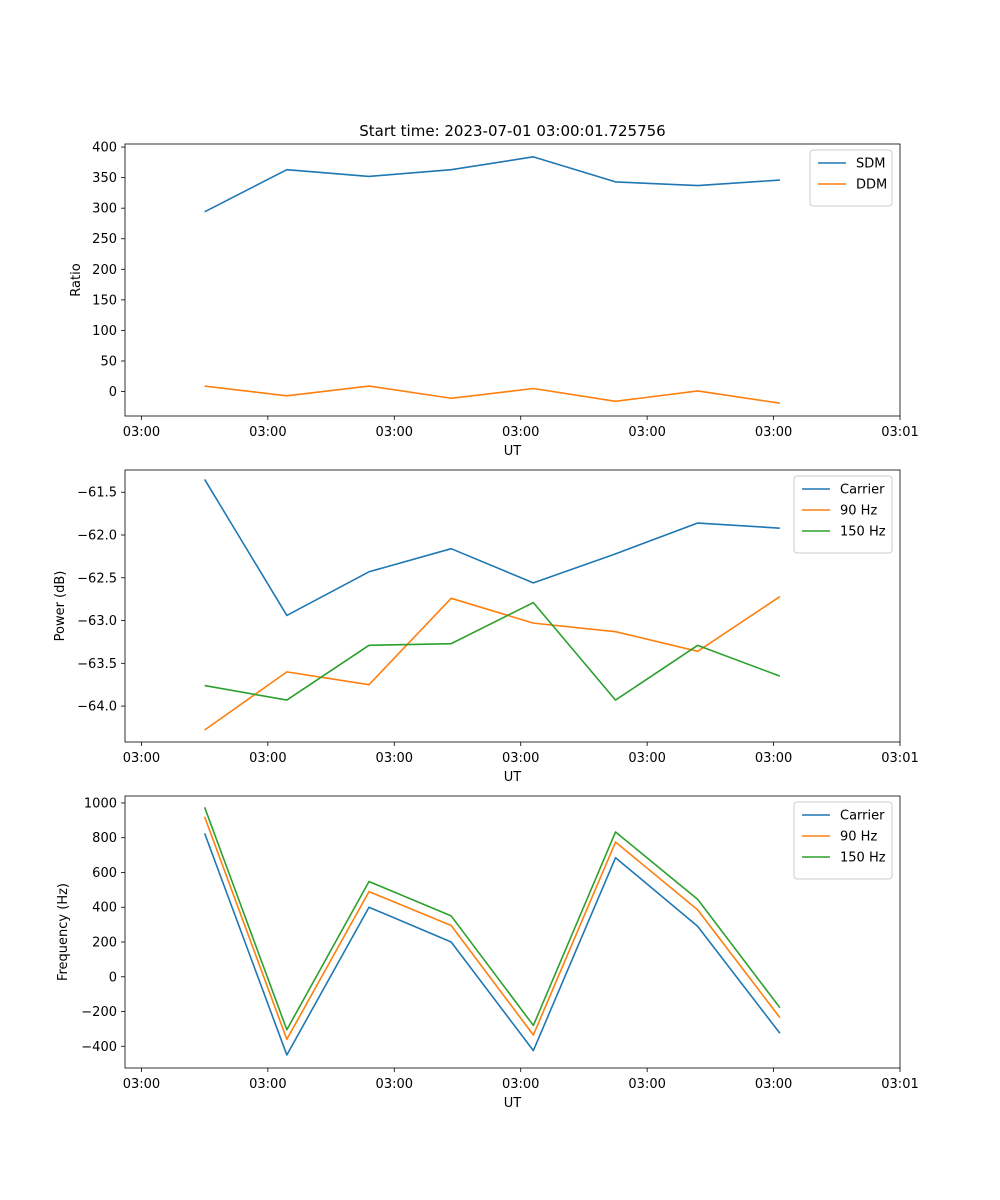  What do you see at coordinates (104, 148) in the screenshot?
I see `ratio-y-tick-label: 400` at bounding box center [104, 148].